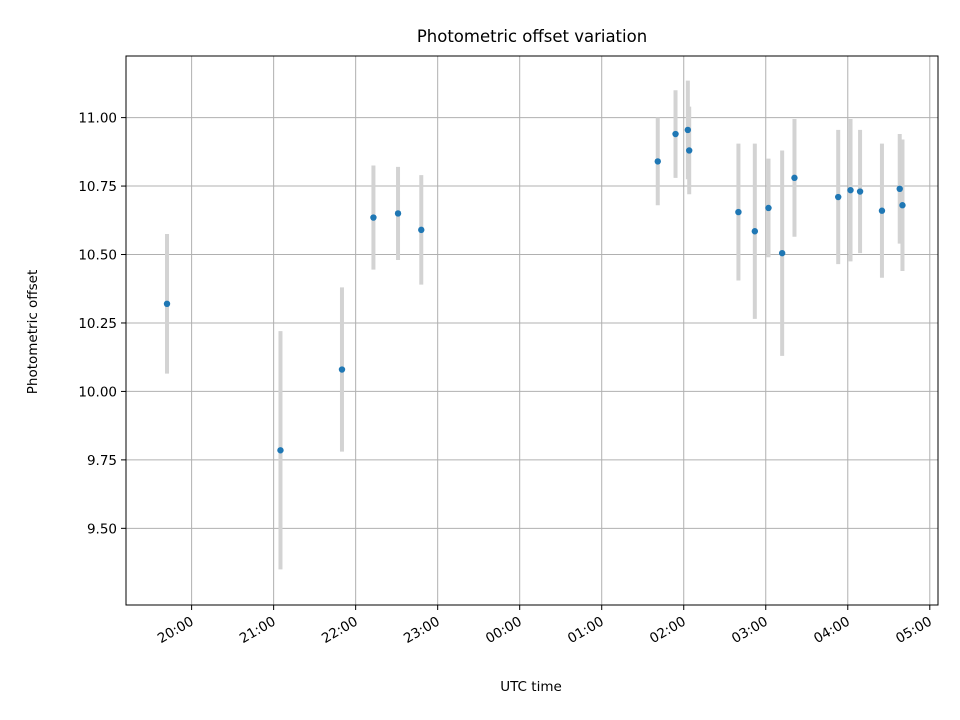 The image size is (960, 720). What do you see at coordinates (102, 461) in the screenshot?
I see `y-tick-label: 9.75` at bounding box center [102, 461].